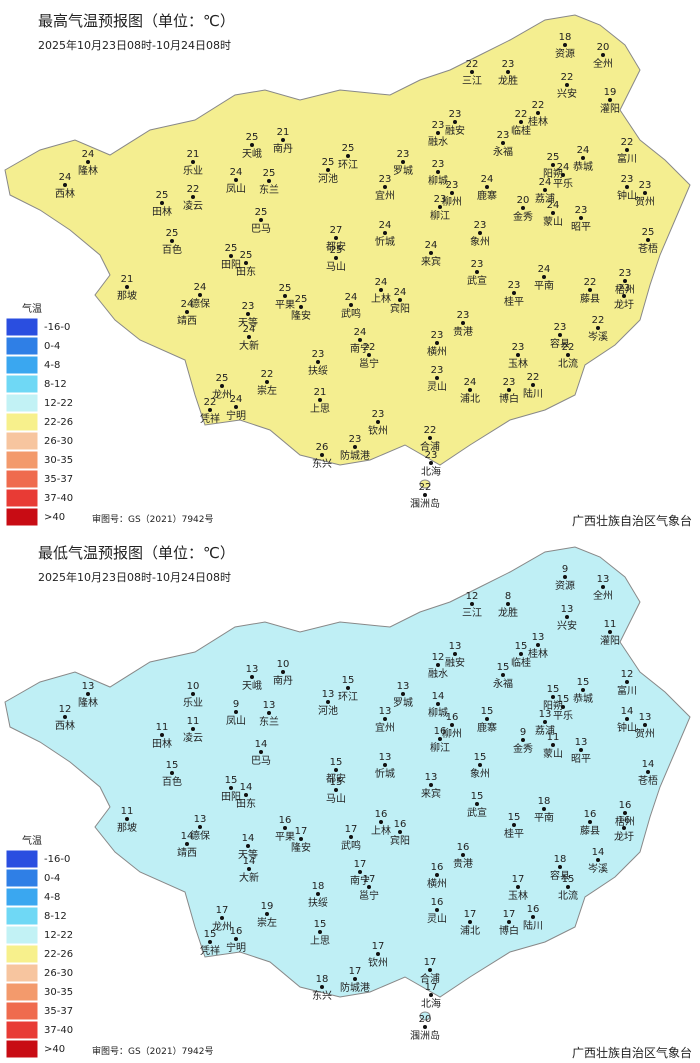 The image size is (700, 1063). What do you see at coordinates (285, 305) in the screenshot?
I see `station-name: 平果` at bounding box center [285, 305].